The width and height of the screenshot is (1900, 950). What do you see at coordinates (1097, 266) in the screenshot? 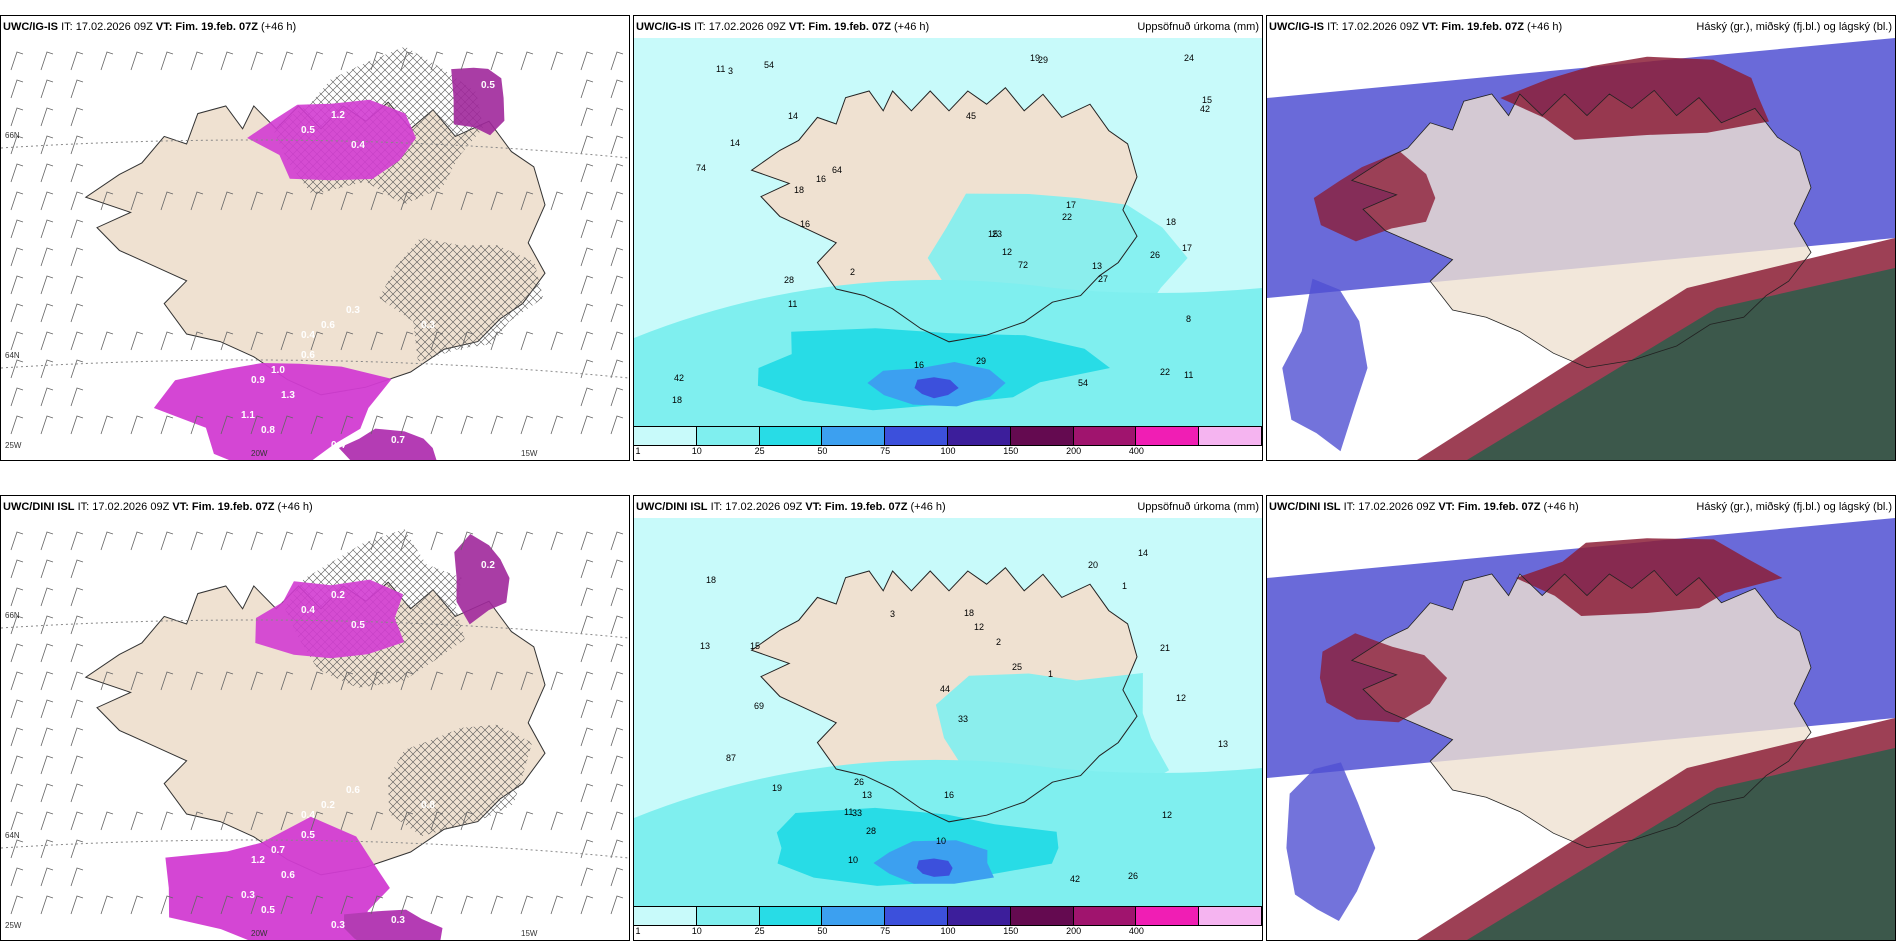
I see `precip-amount-label: 13` at bounding box center [1097, 266].